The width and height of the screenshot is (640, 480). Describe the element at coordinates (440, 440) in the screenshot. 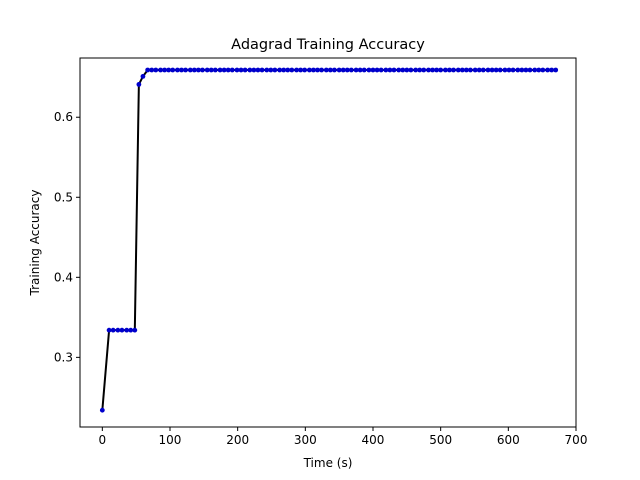

I see `x-tick-label: 500` at that location.